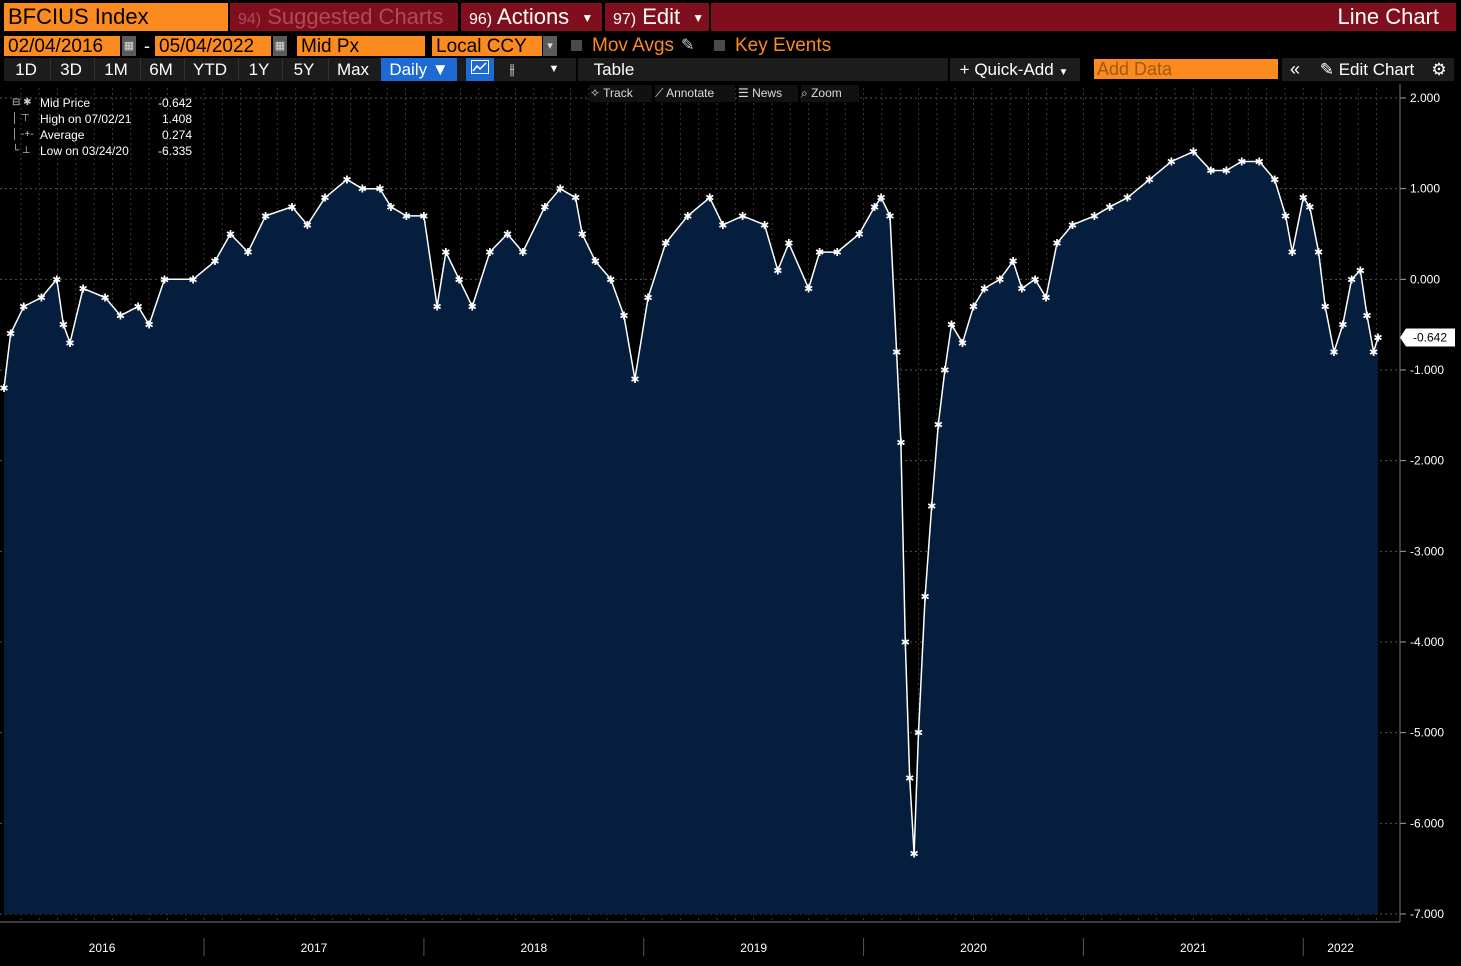 The image size is (1461, 966). I want to click on mov-avgs-label: Mov Avgs, so click(633, 45).